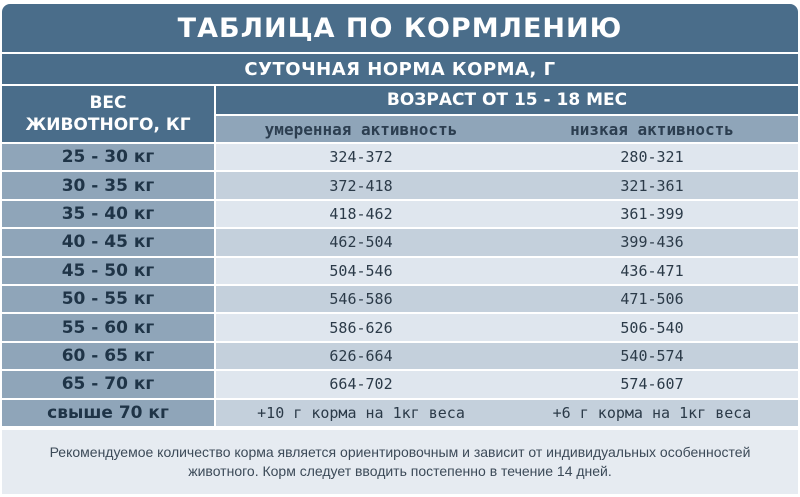 The image size is (800, 497). Describe the element at coordinates (108, 300) in the screenshot. I see `weight-cell: 50 - 55 кг` at that location.